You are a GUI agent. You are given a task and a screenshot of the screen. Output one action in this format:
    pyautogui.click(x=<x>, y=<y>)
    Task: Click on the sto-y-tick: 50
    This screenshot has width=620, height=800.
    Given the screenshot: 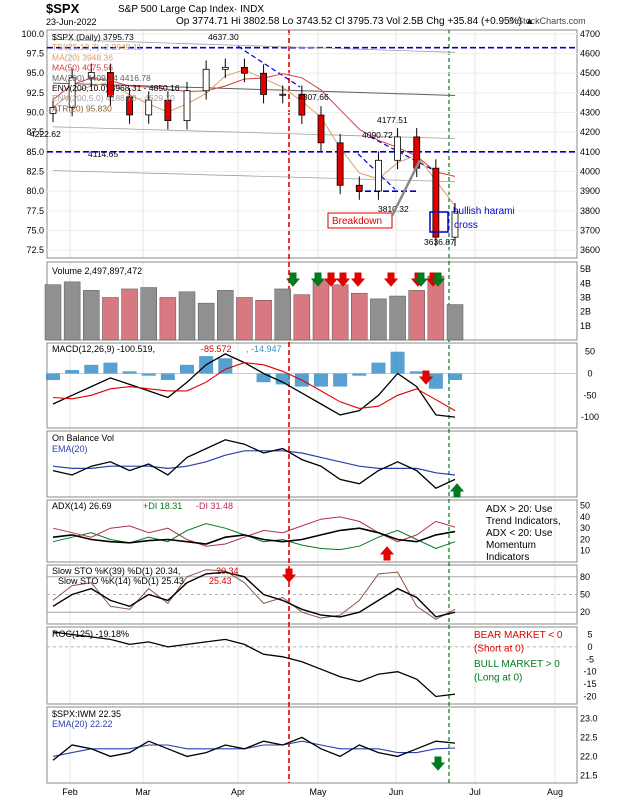 What is the action you would take?
    pyautogui.click(x=585, y=595)
    